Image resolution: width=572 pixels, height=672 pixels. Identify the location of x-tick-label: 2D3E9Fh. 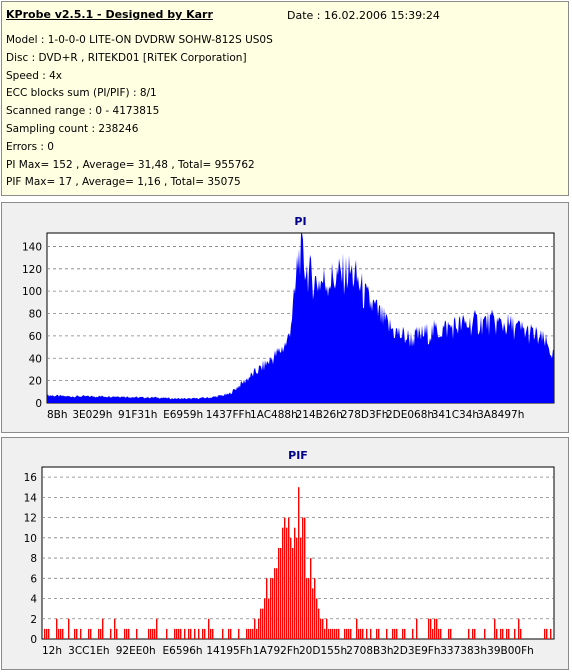
(416, 651).